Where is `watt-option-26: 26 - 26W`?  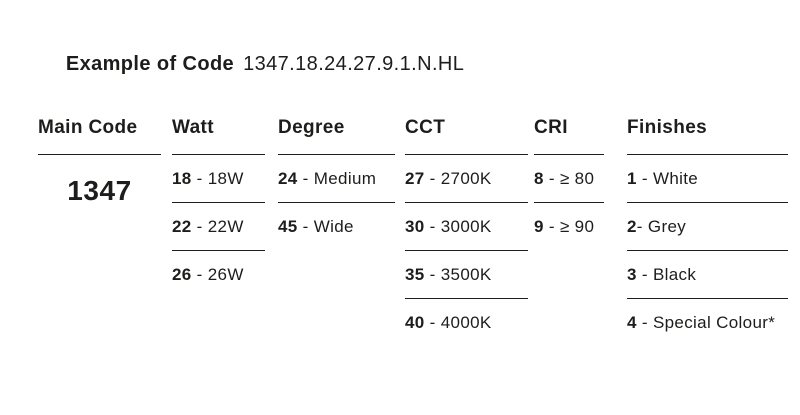 watt-option-26: 26 - 26W is located at coordinates (208, 274).